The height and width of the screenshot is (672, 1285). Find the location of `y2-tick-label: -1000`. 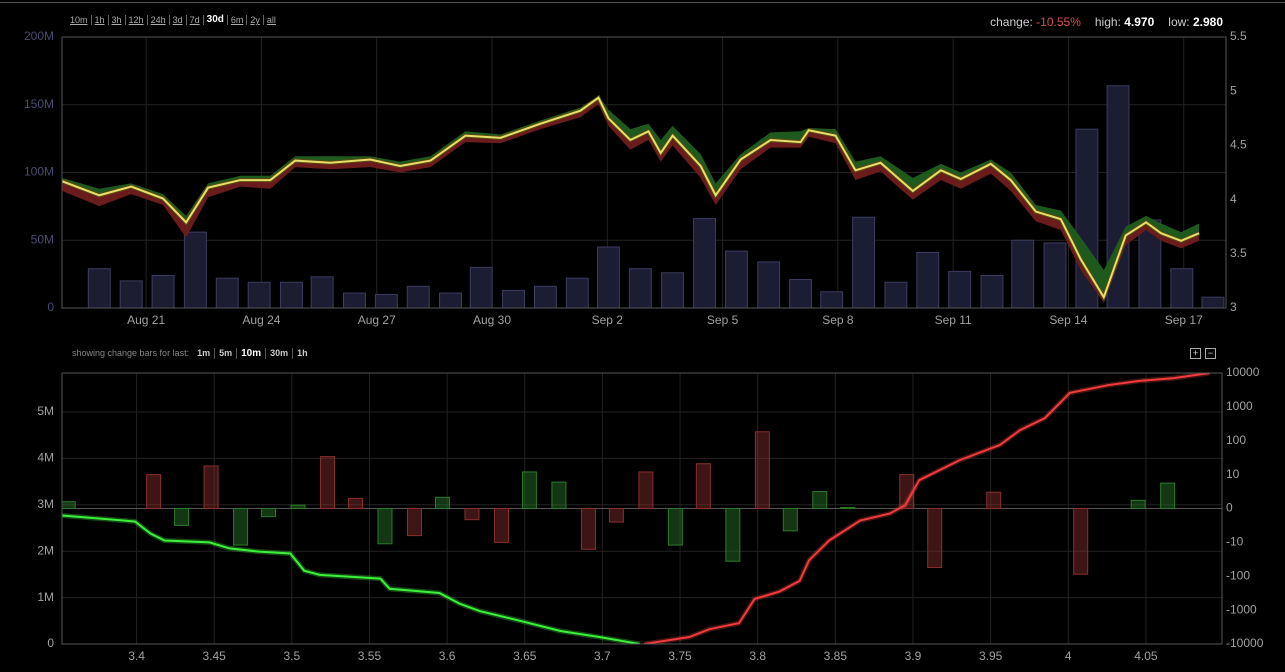

y2-tick-label: -1000 is located at coordinates (1241, 609).